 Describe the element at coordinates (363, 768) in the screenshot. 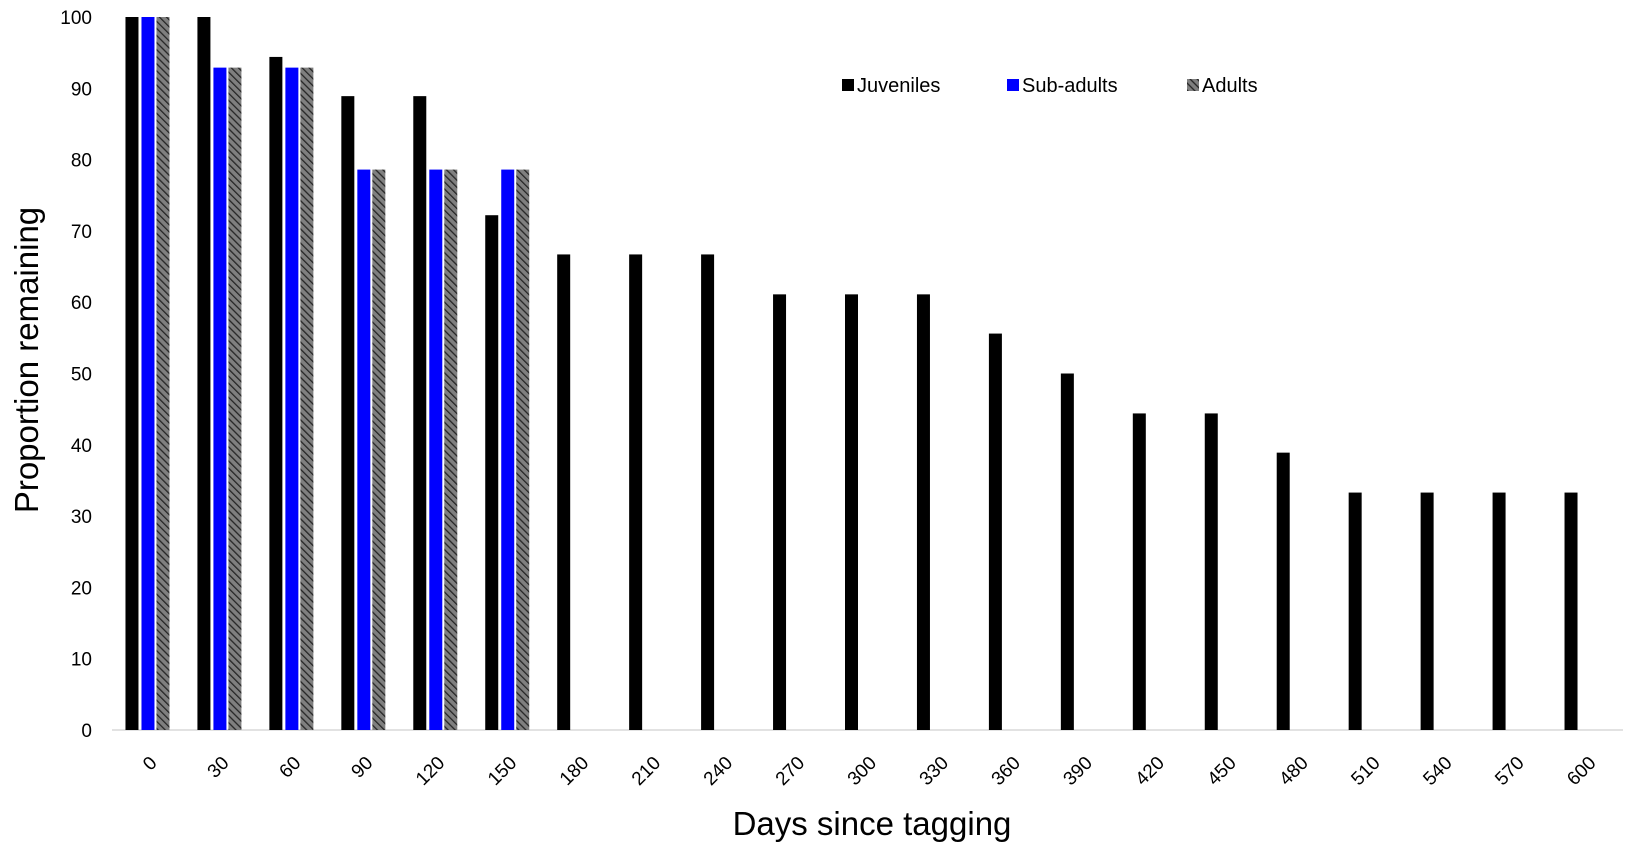

I see `x-tick-label: 90` at that location.